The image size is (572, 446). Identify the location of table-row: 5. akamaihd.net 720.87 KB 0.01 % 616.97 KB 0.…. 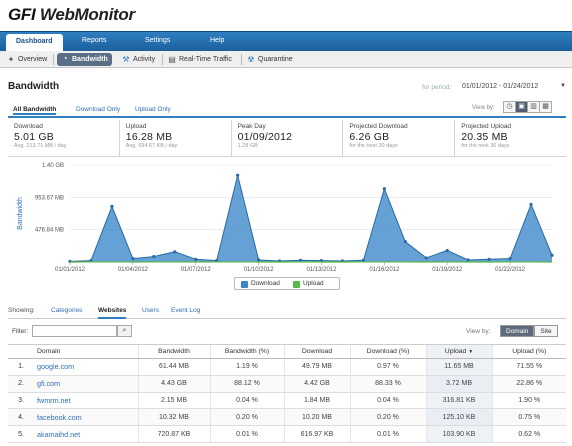
(287, 434).